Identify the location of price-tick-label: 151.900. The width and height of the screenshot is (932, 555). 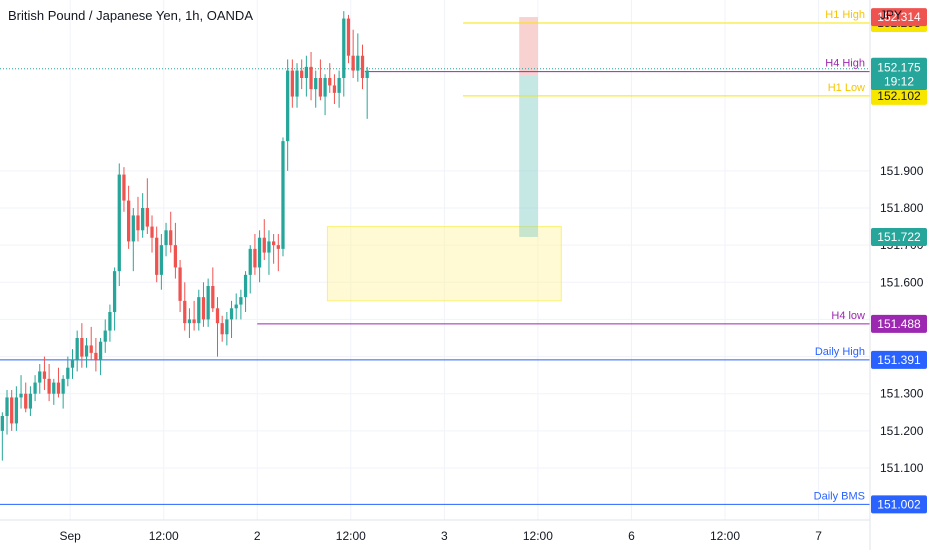
(902, 171).